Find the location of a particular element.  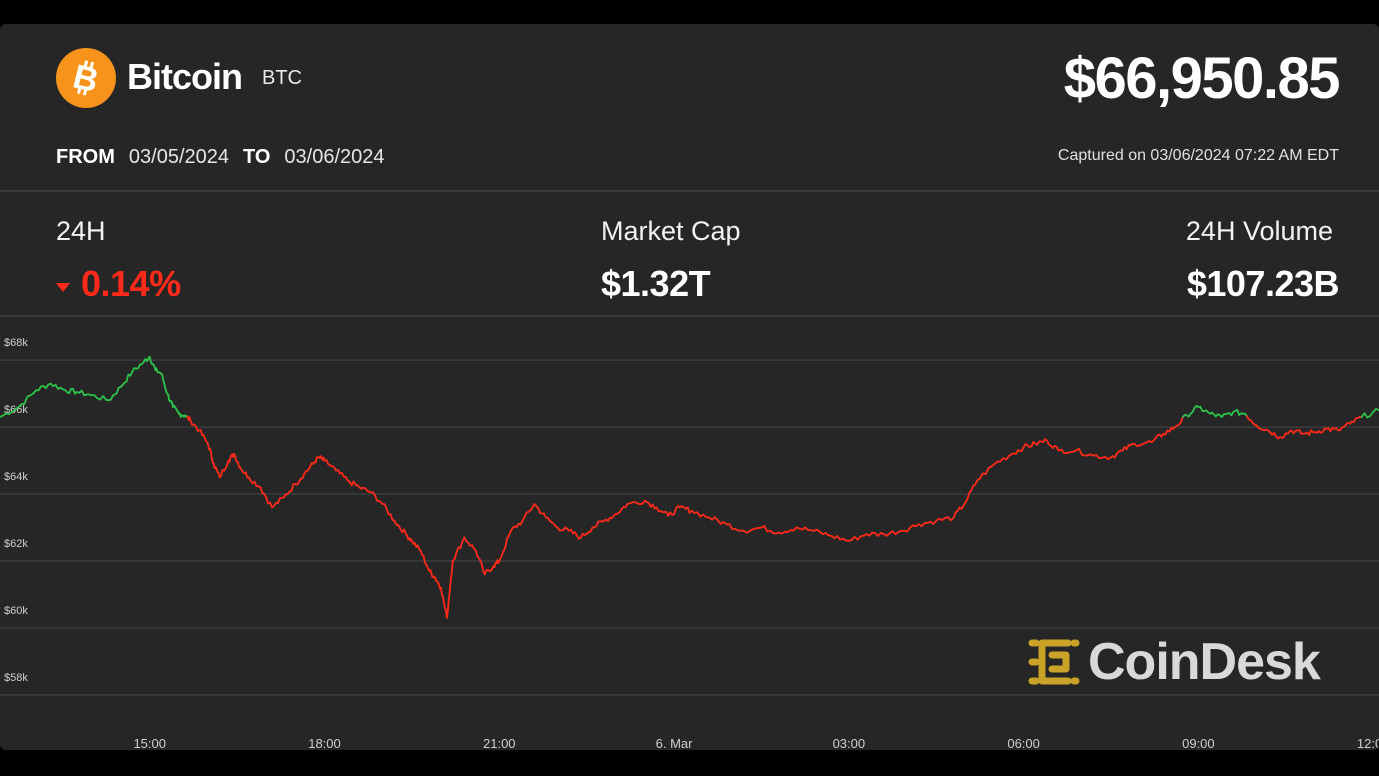

to-label: TO is located at coordinates (257, 157).